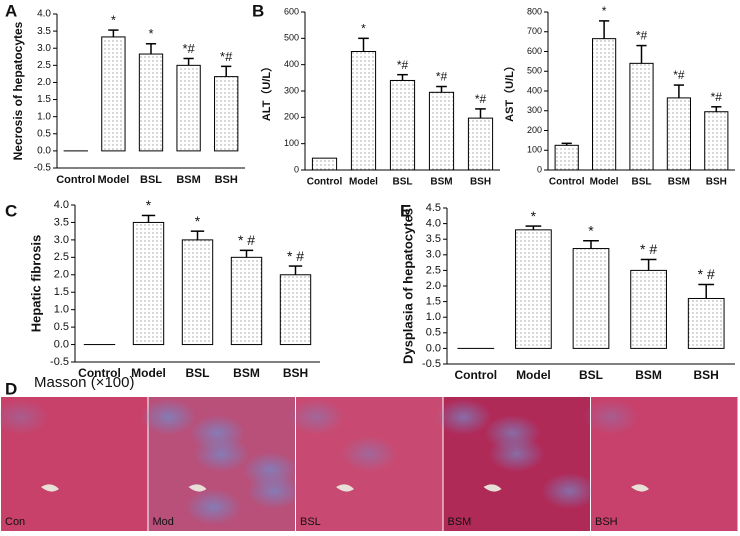  Describe the element at coordinates (11, 10) in the screenshot. I see `panel-letter: A` at that location.